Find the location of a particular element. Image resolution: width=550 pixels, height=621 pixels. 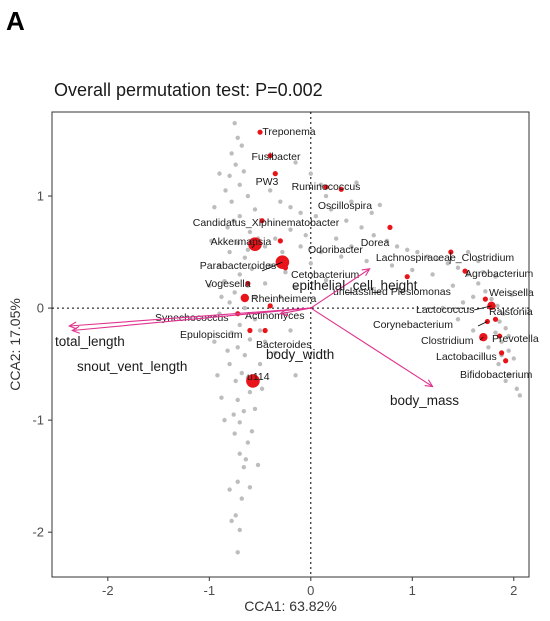

taxon-label: Bifidobacterium is located at coordinates (496, 375).